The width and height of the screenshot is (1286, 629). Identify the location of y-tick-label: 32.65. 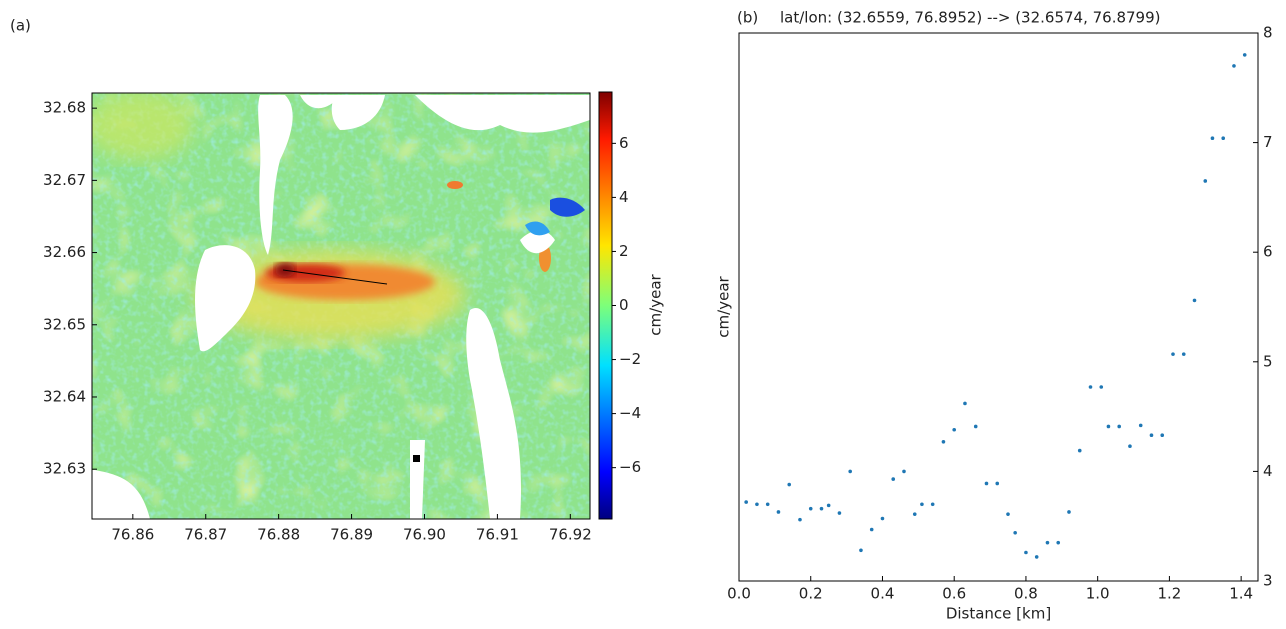
(64, 324).